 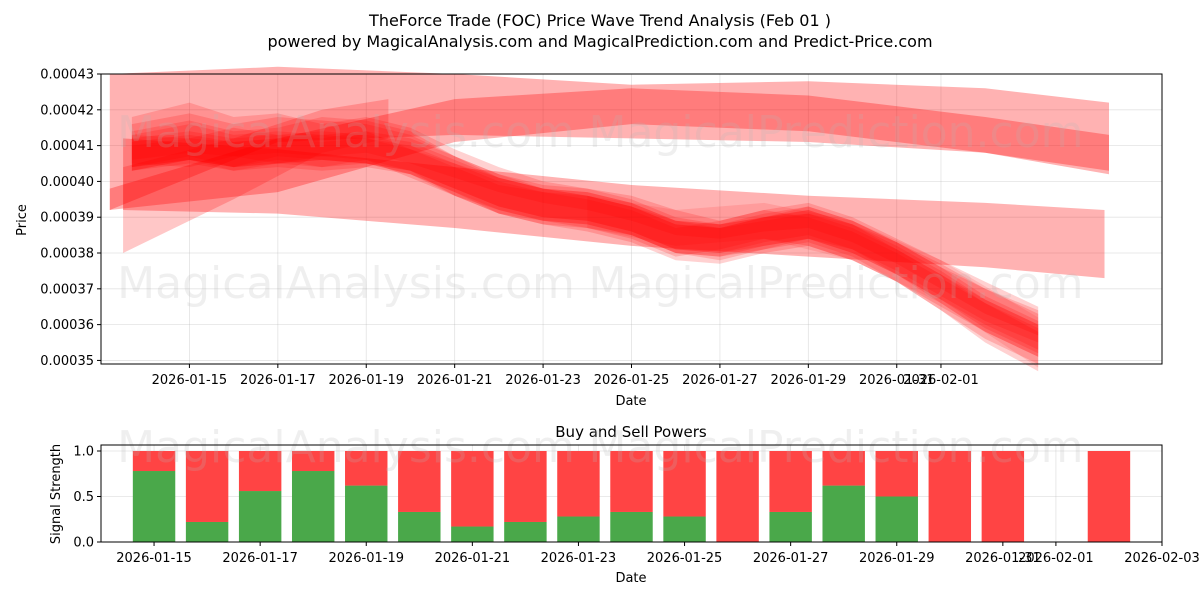 What do you see at coordinates (346, 132) in the screenshot?
I see `watermark-left-top: MagicalAnalysis.com` at bounding box center [346, 132].